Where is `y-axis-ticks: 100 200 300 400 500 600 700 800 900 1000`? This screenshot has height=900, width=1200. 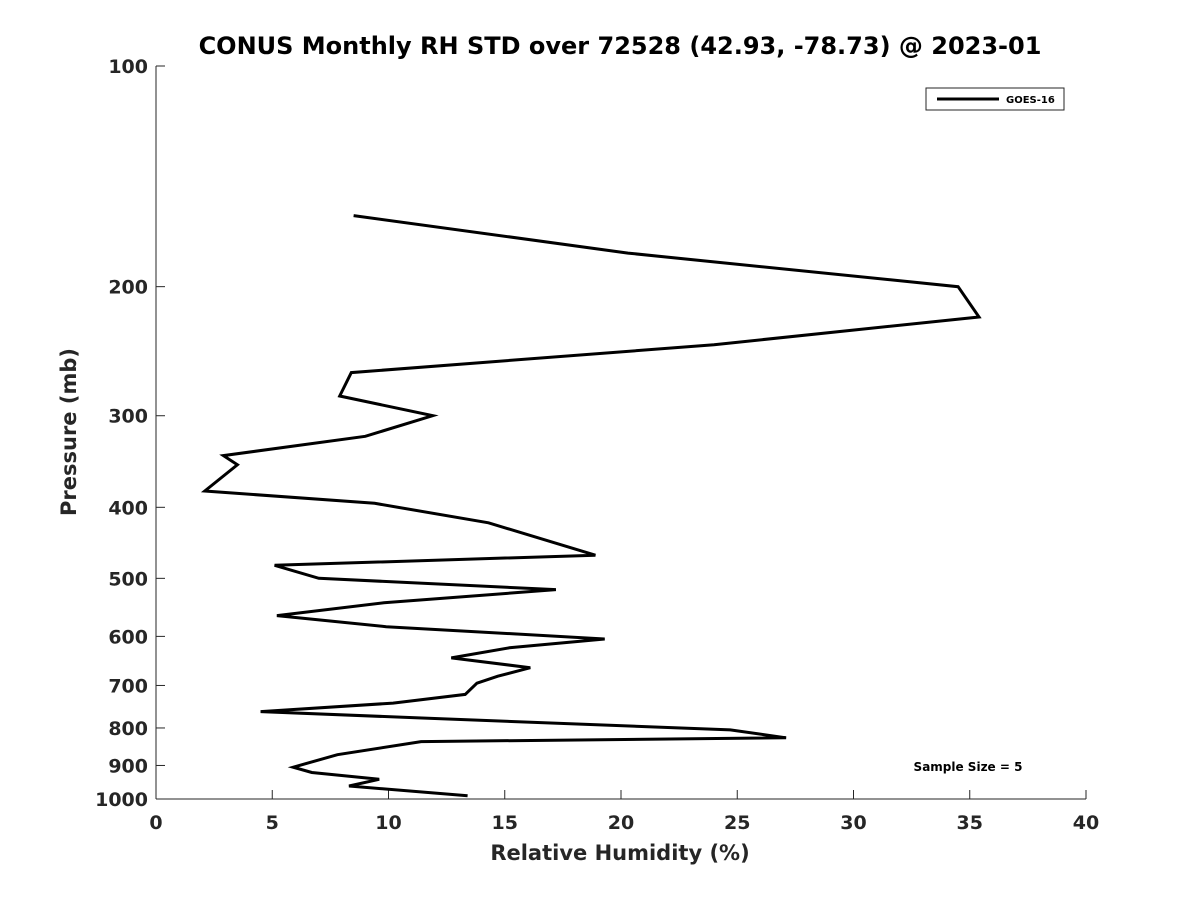 y-axis-ticks: 100 200 300 400 500 600 700 800 900 1000 is located at coordinates (130, 433).